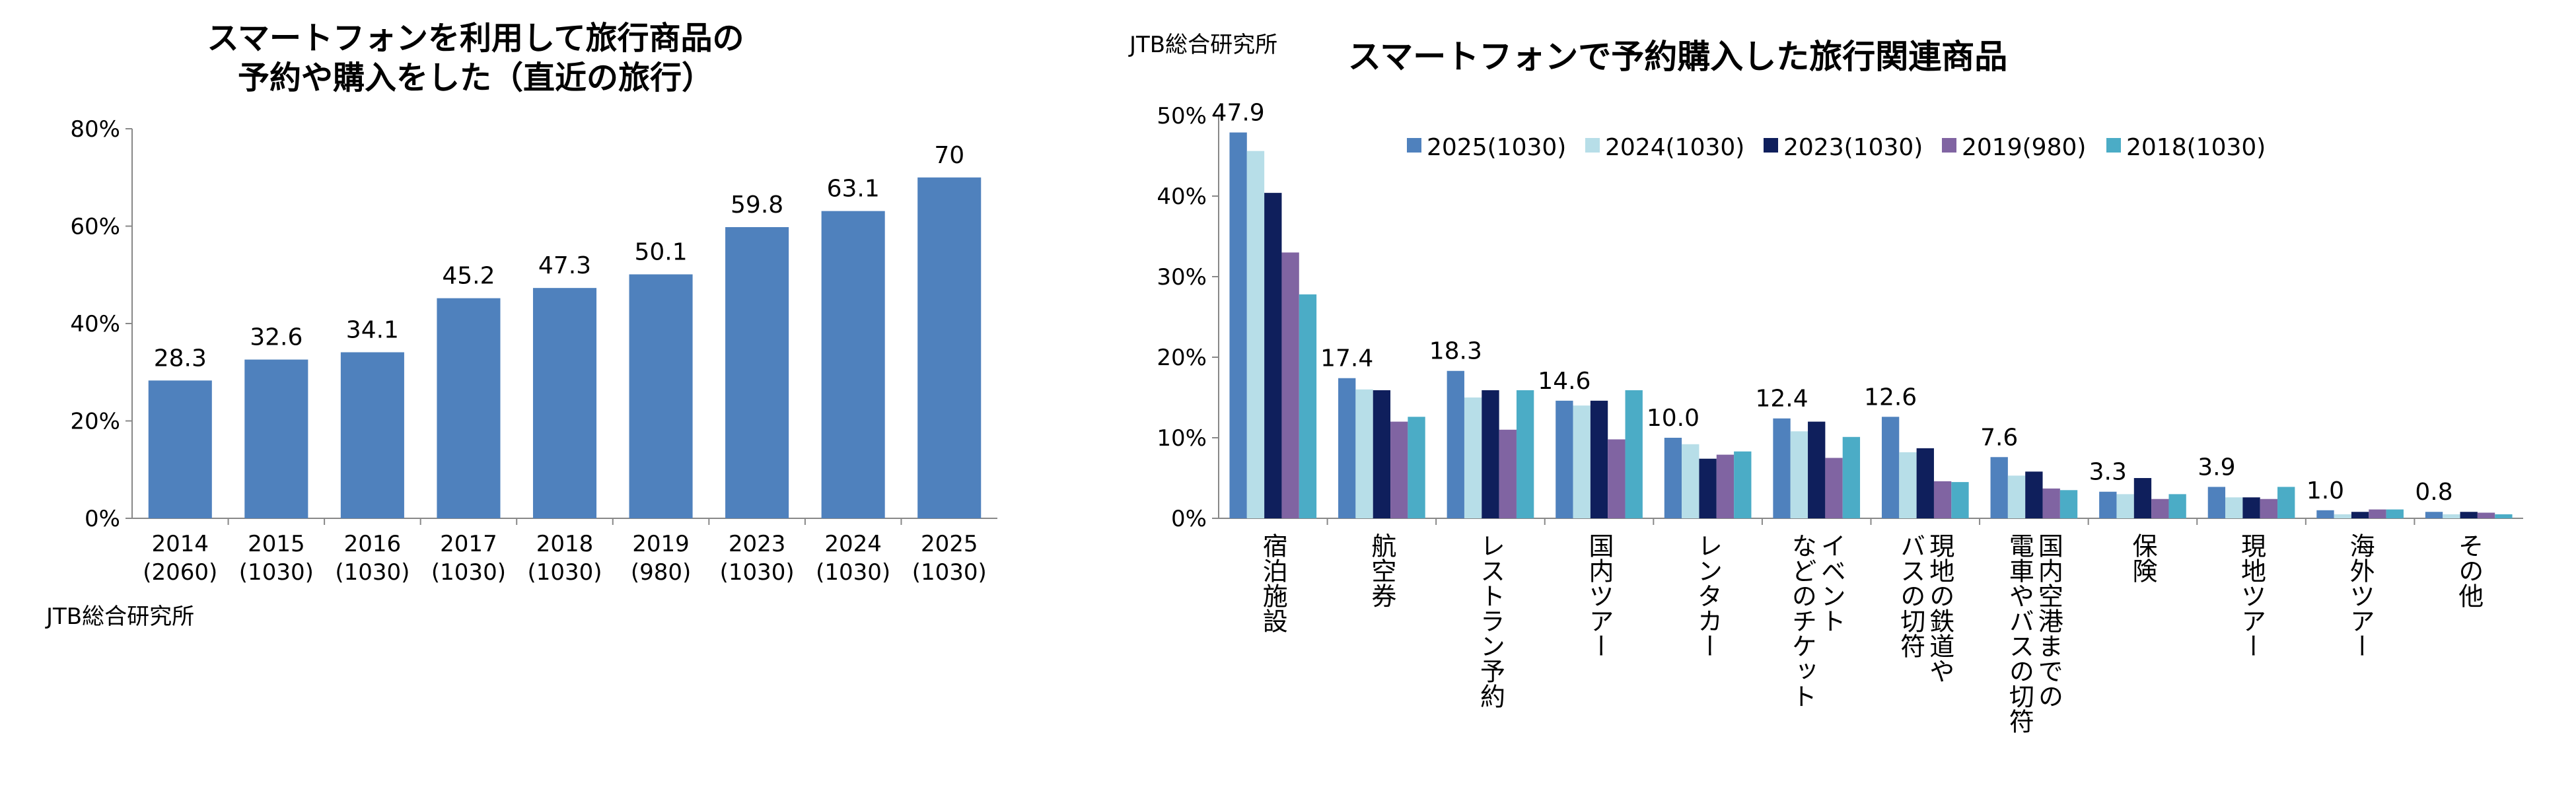 This screenshot has height=791, width=2576. I want to click on x-category-label: 国内空港までの, so click(2048, 620).